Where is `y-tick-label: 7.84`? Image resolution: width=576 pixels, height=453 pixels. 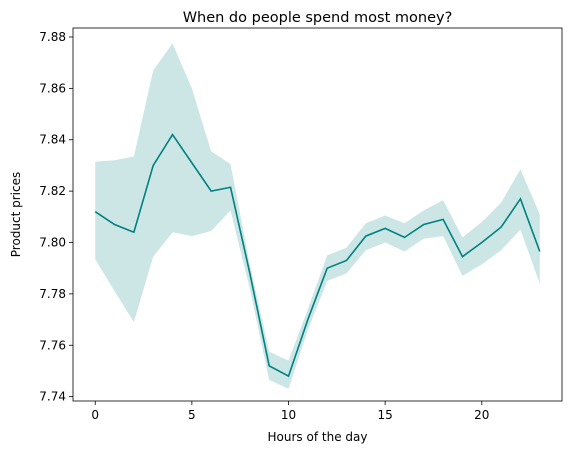
y-tick-label: 7.84 is located at coordinates (52, 140).